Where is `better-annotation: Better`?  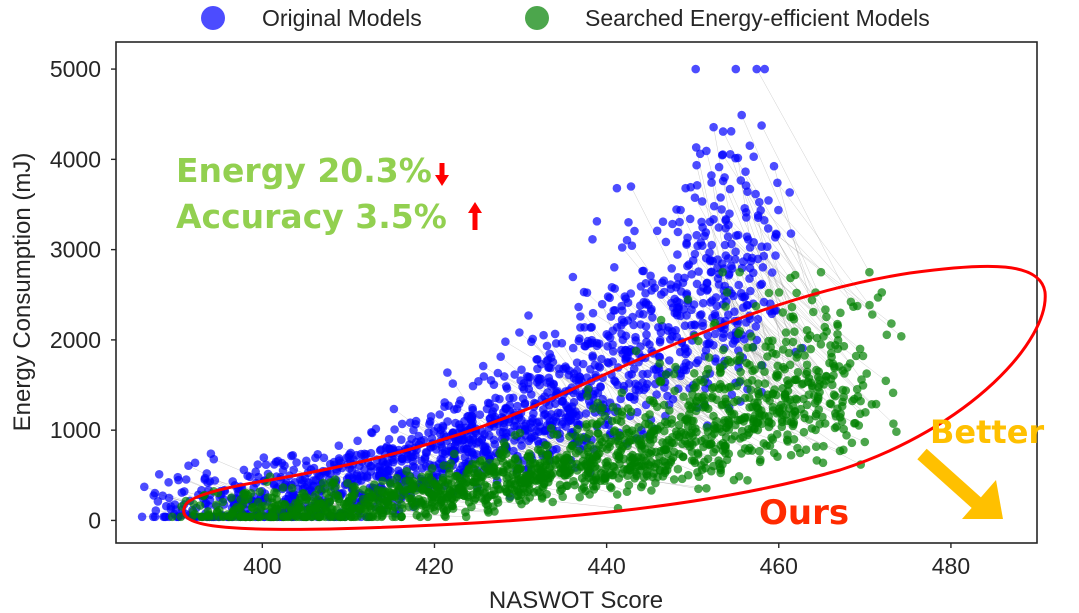
better-annotation: Better is located at coordinates (987, 432).